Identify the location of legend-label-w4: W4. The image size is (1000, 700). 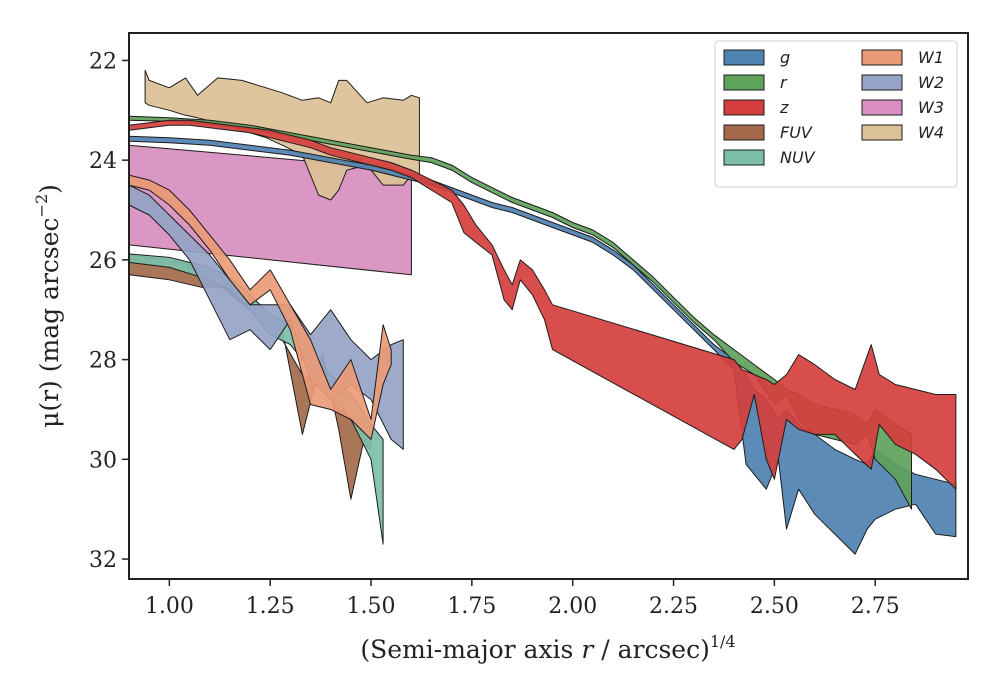
(931, 132).